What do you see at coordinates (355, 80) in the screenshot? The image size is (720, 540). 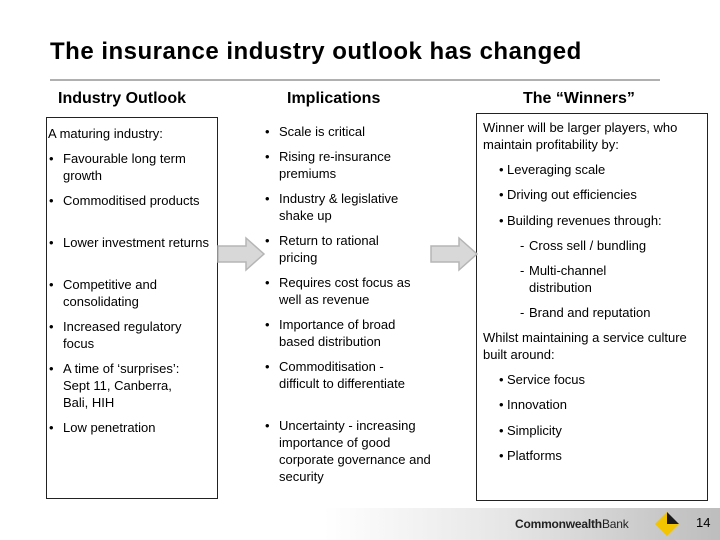 I see `title-divider` at bounding box center [355, 80].